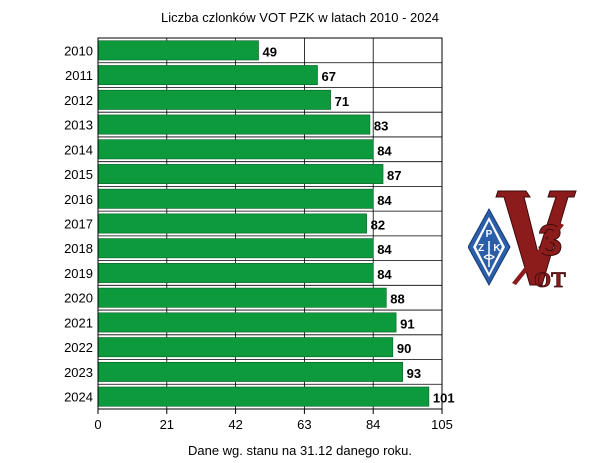  What do you see at coordinates (404, 348) in the screenshot?
I see `value-label: 90` at bounding box center [404, 348].